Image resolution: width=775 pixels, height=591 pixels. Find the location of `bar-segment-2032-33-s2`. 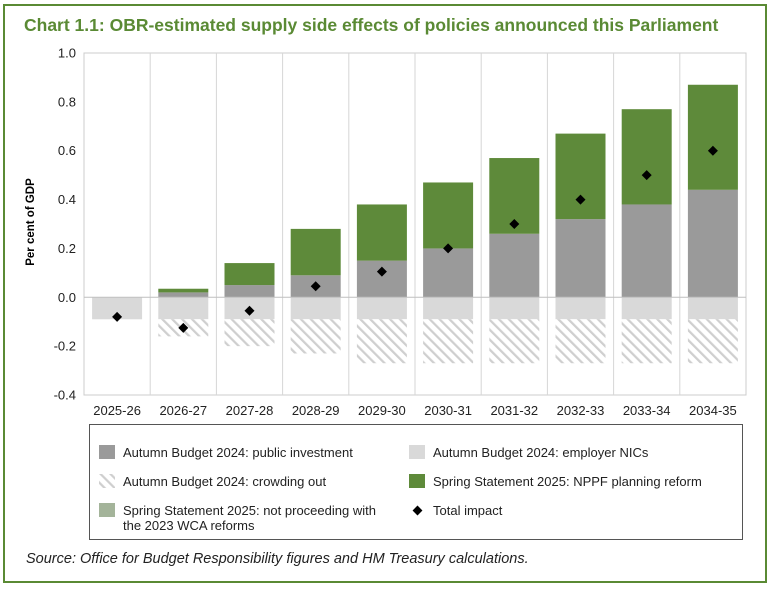

bar-segment-2032-33-s2 is located at coordinates (580, 341).